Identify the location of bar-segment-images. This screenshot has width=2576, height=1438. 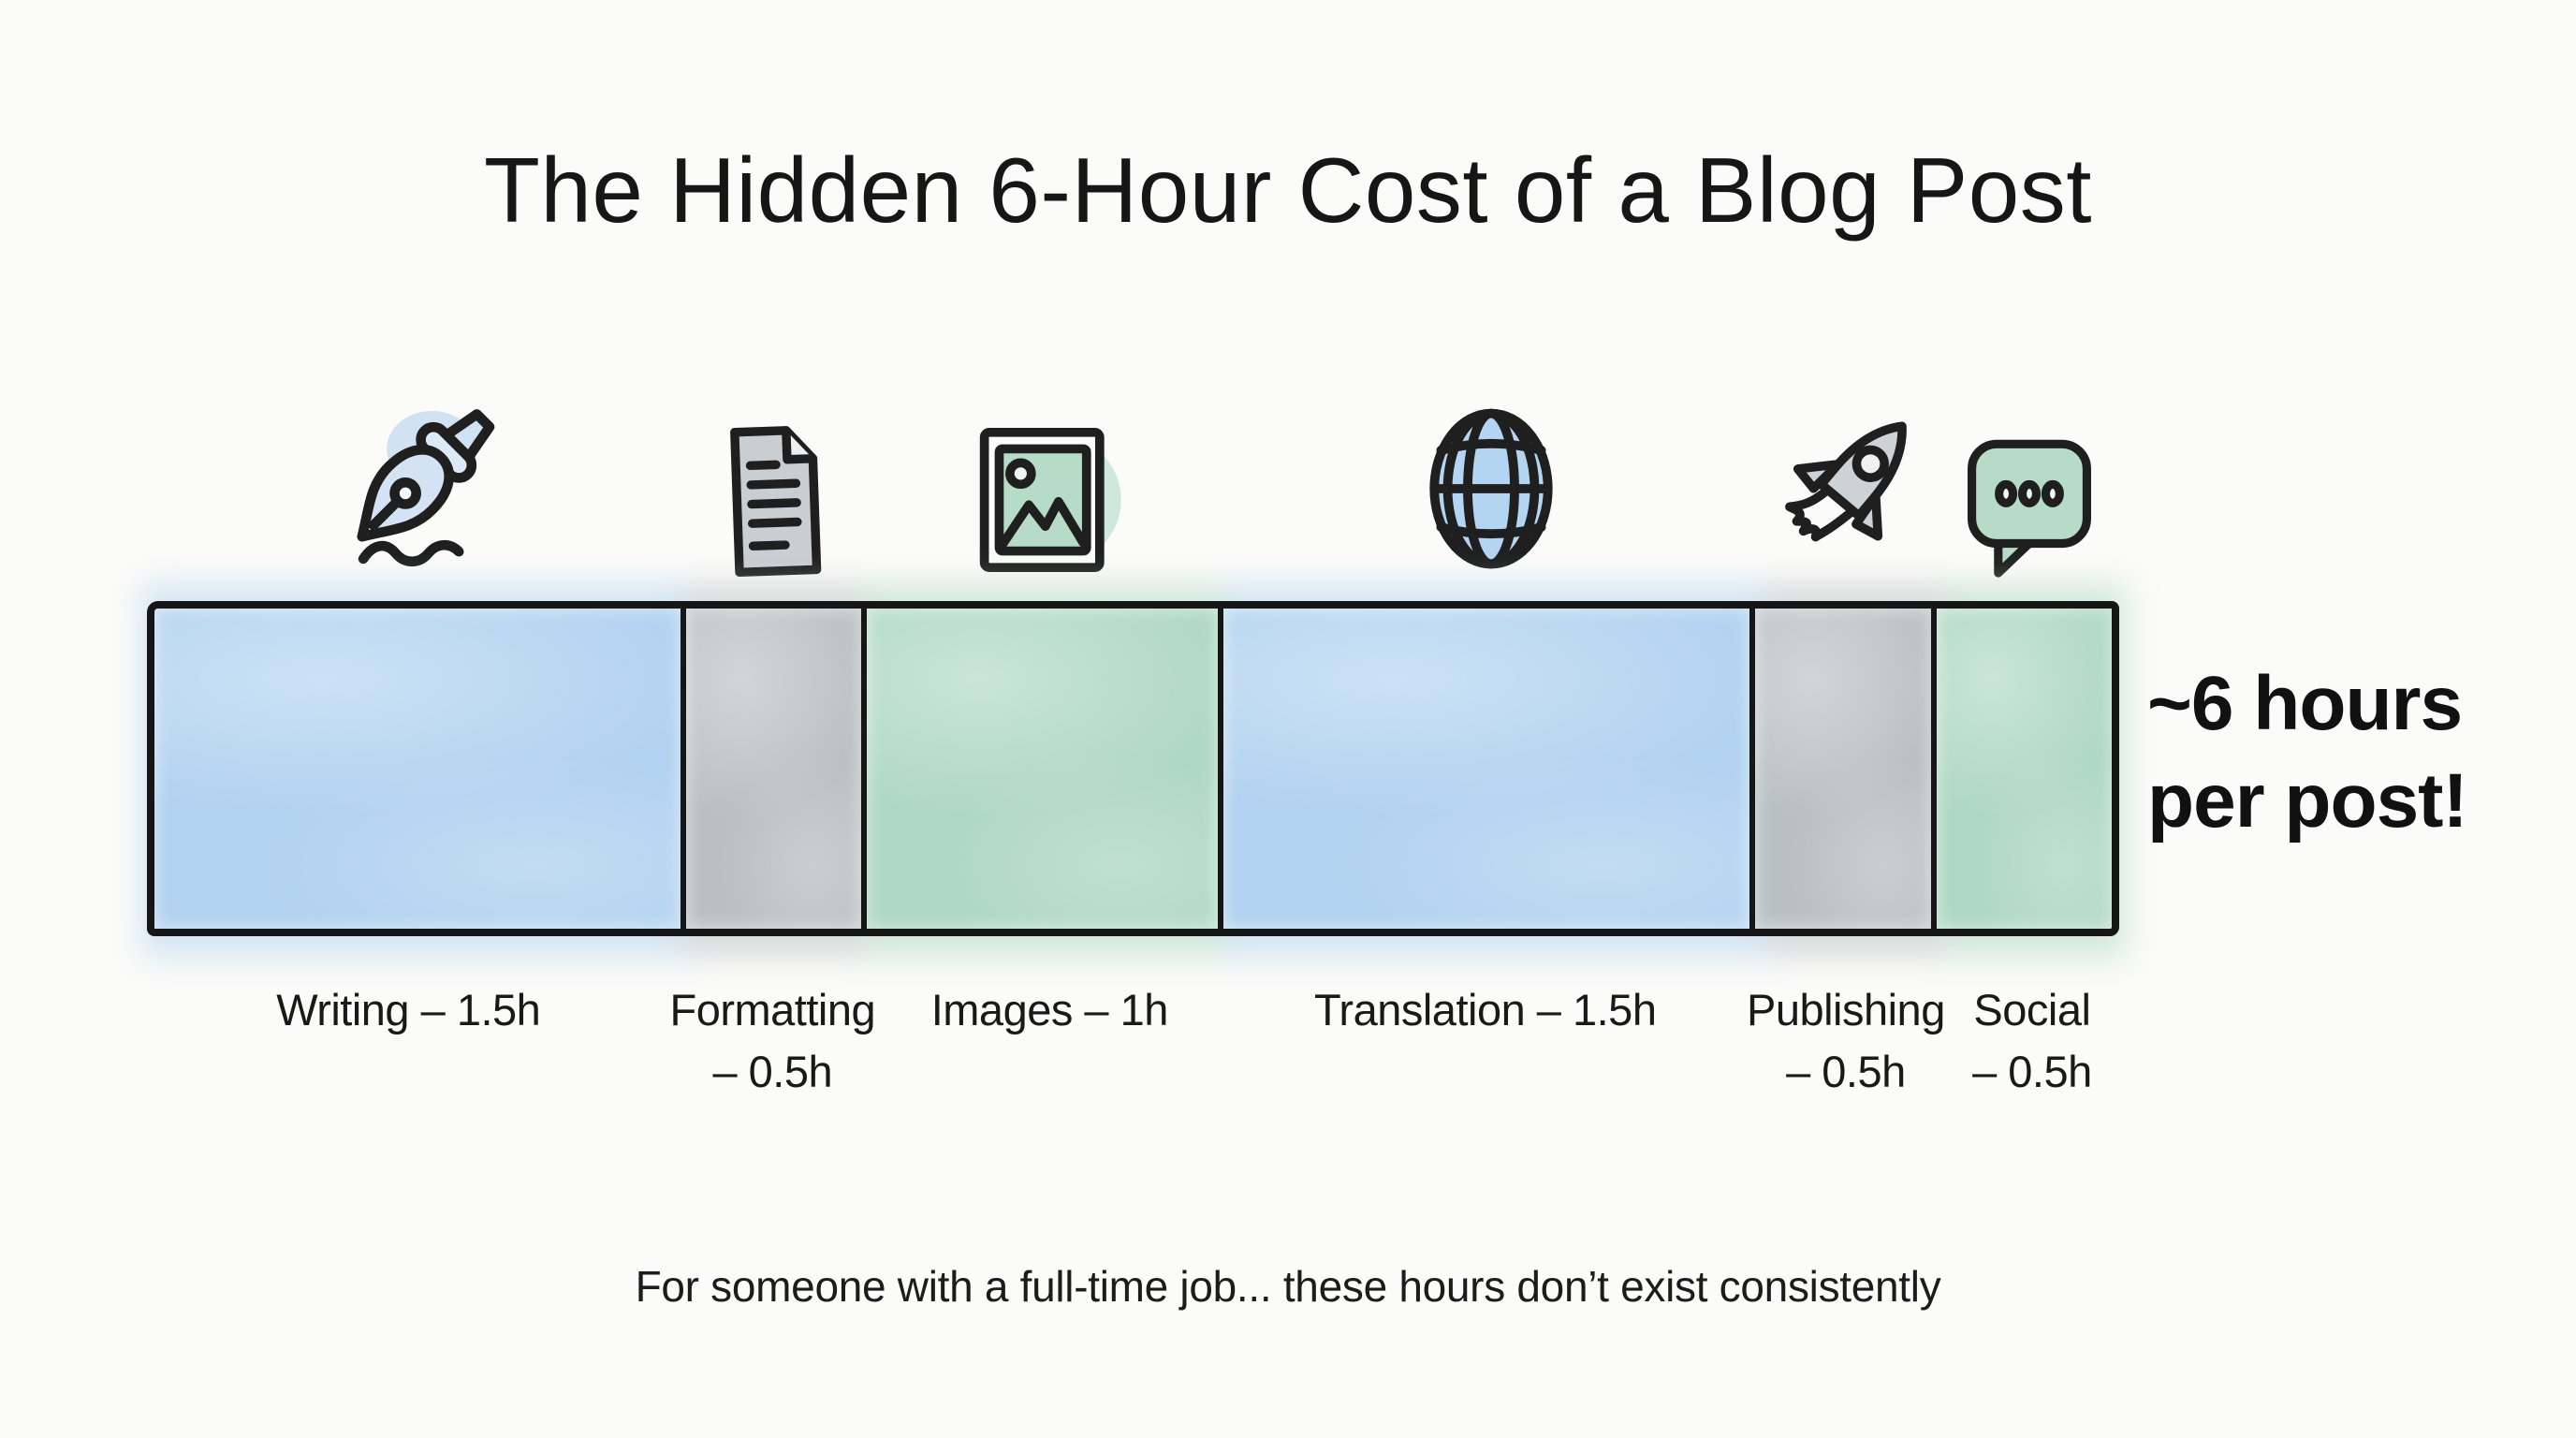
(1040, 769).